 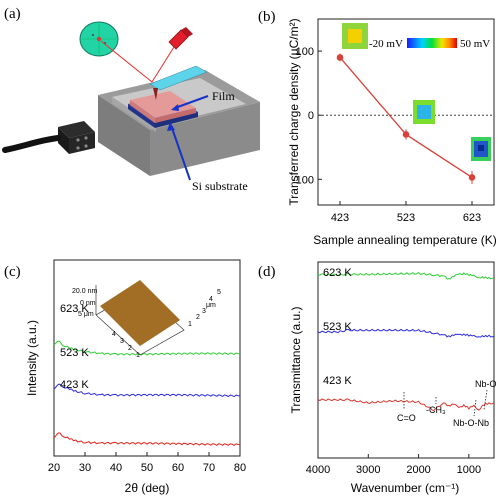 What do you see at coordinates (296, 360) in the screenshot?
I see `panel-d-ylabel: Transmittance (a.u.)` at bounding box center [296, 360].